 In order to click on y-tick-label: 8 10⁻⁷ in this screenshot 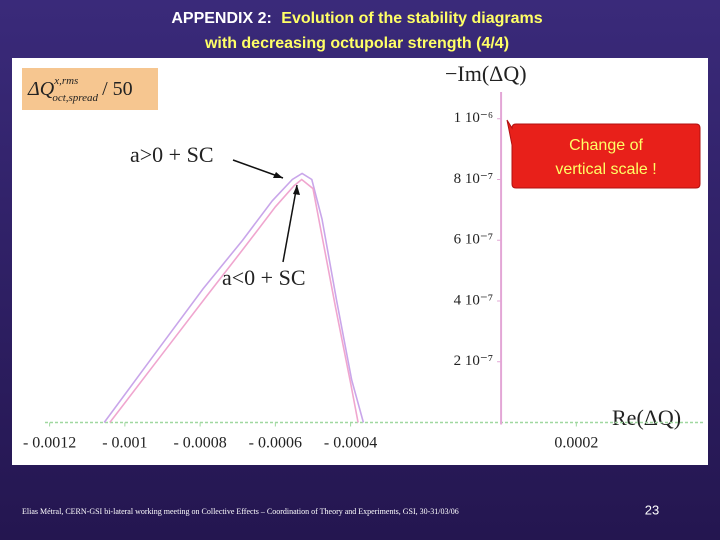, I will do `click(473, 179)`.